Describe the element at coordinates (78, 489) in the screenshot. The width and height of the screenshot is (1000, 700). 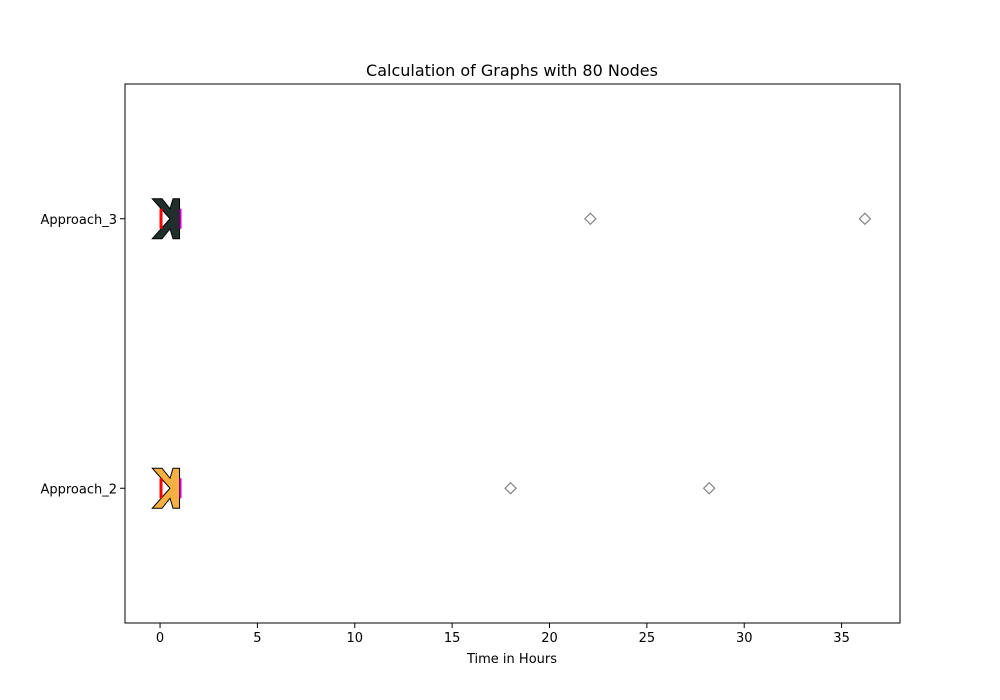
I see `y-tick-label: Approach_2` at that location.